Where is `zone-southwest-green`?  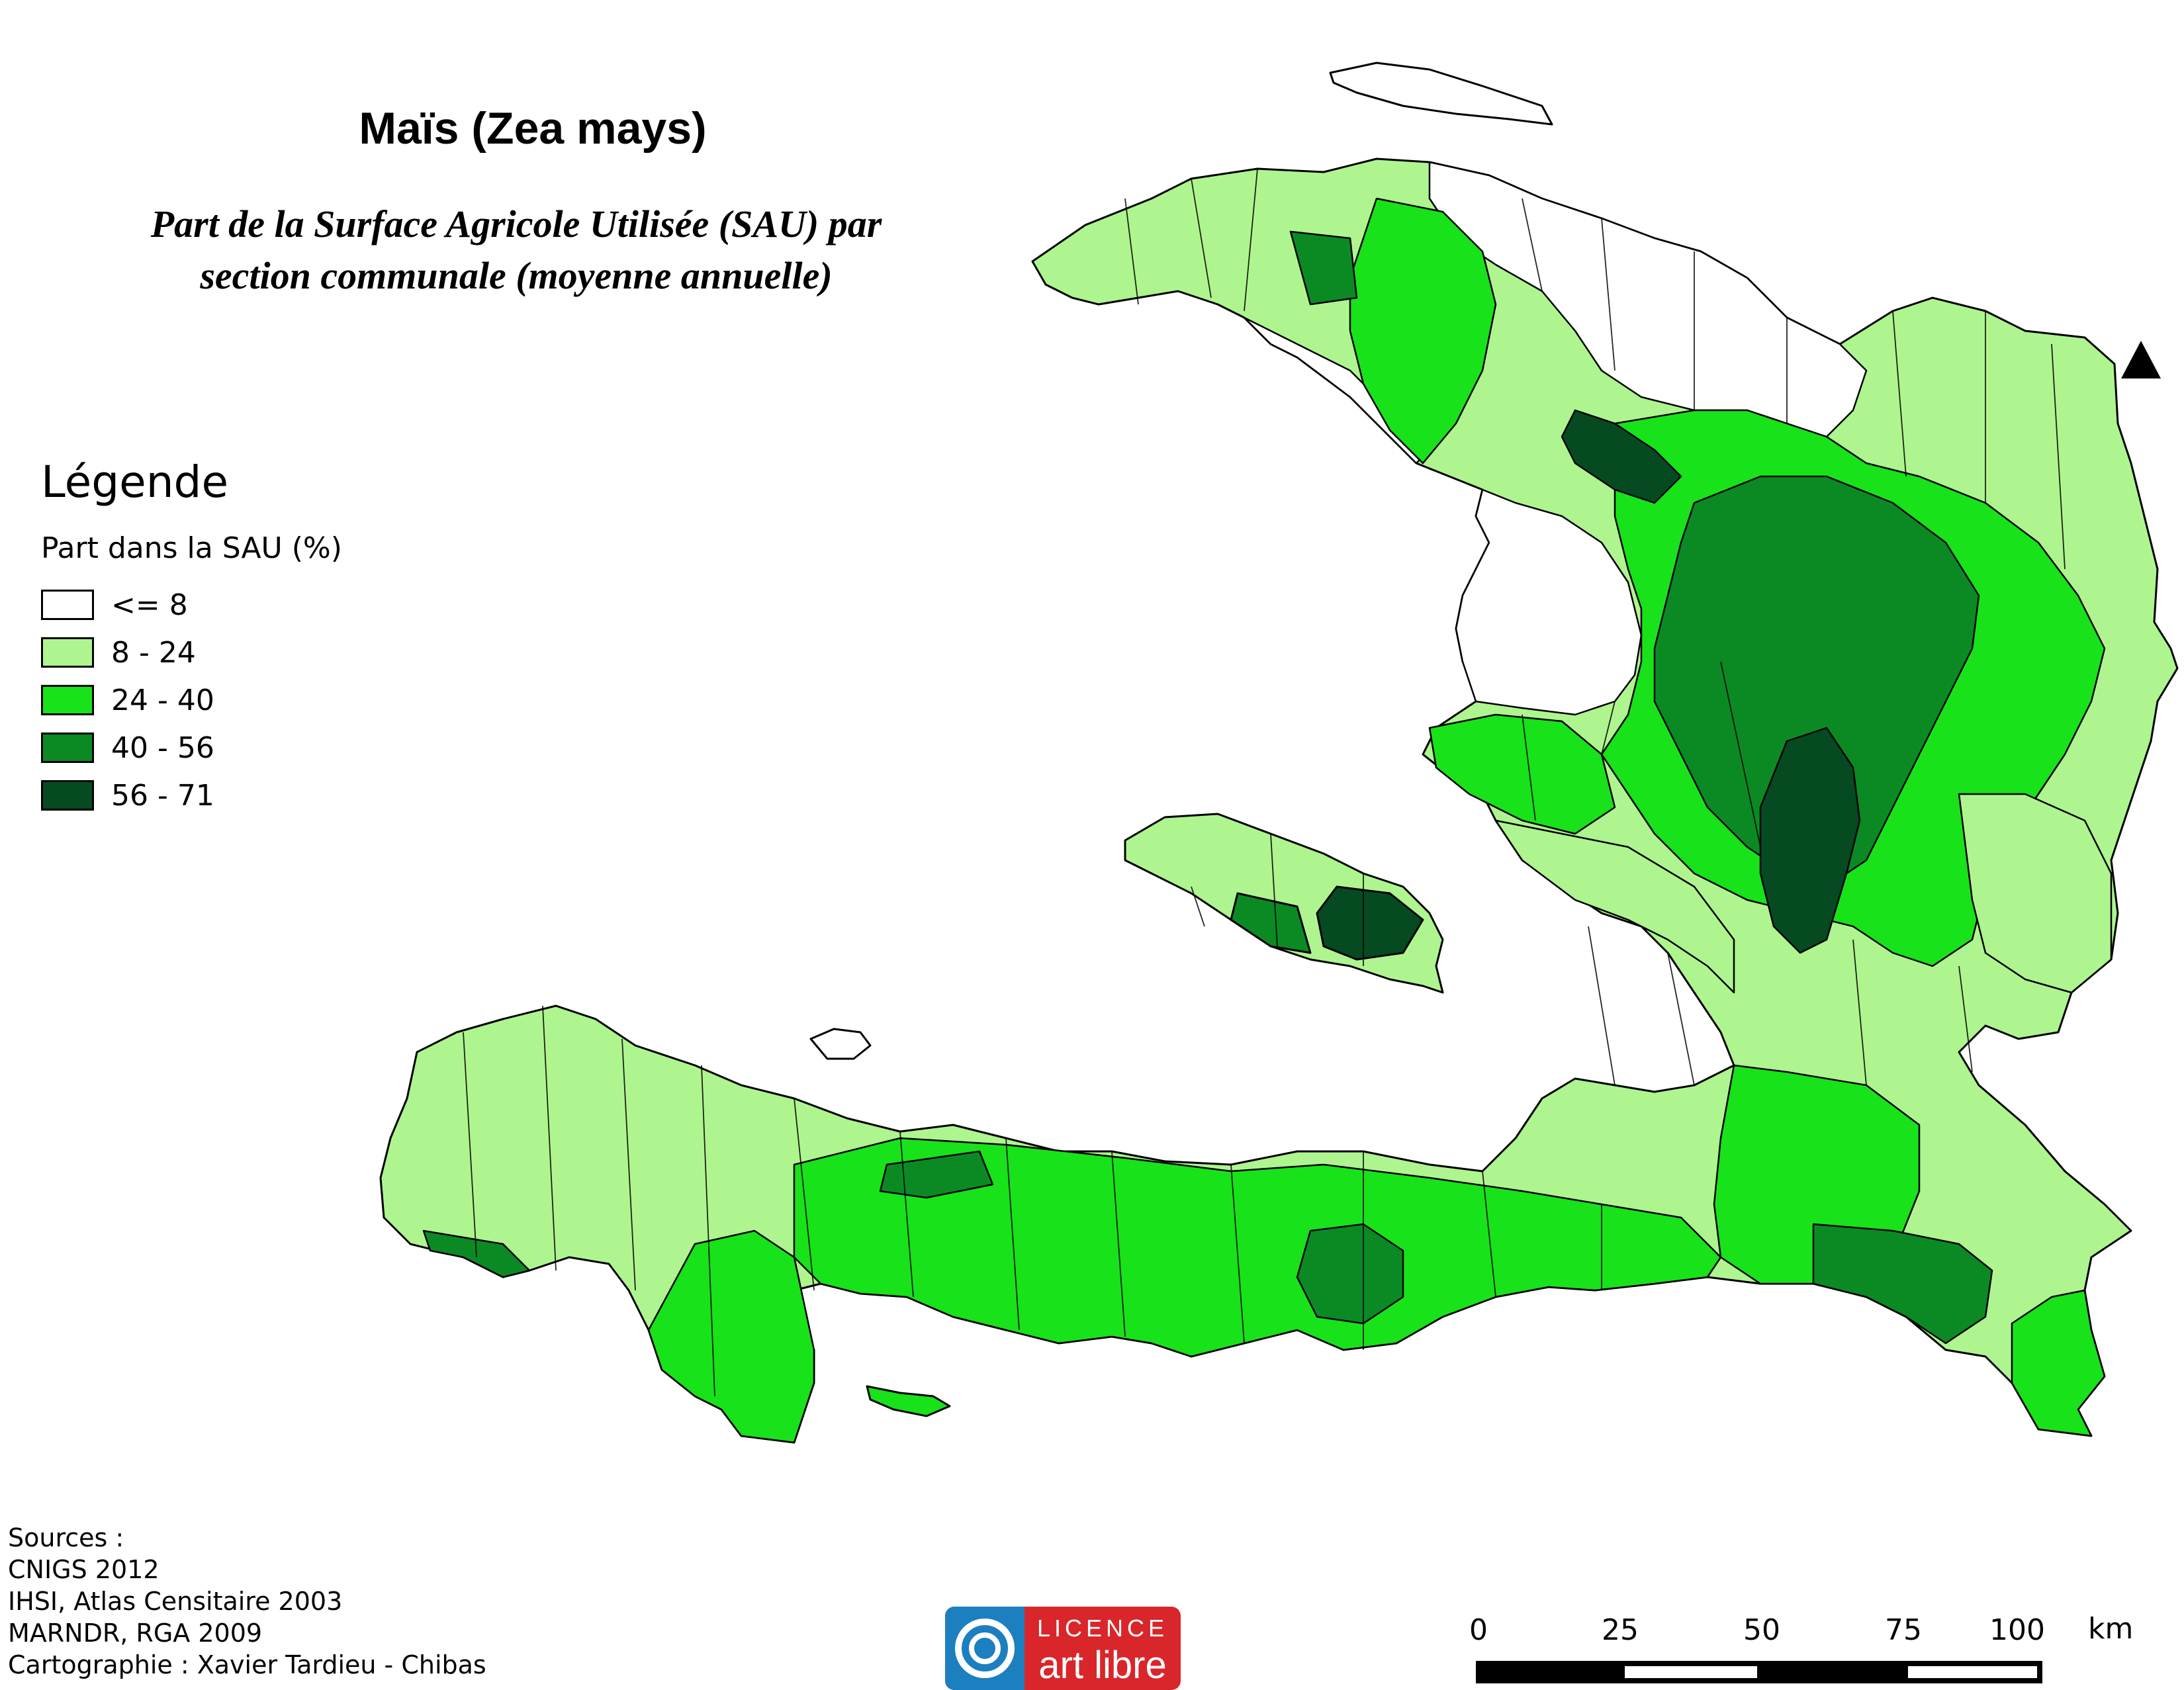 zone-southwest-green is located at coordinates (731, 1336).